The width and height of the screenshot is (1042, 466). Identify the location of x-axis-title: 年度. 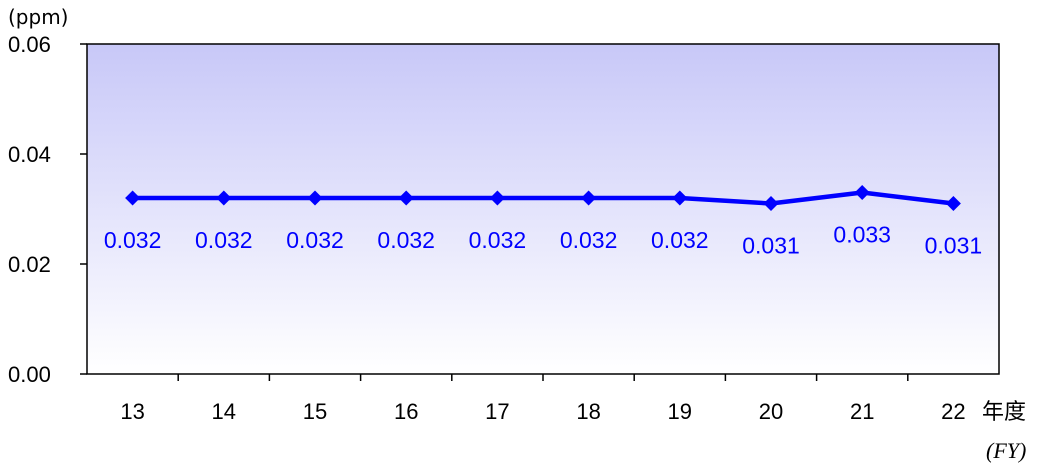
(1004, 412).